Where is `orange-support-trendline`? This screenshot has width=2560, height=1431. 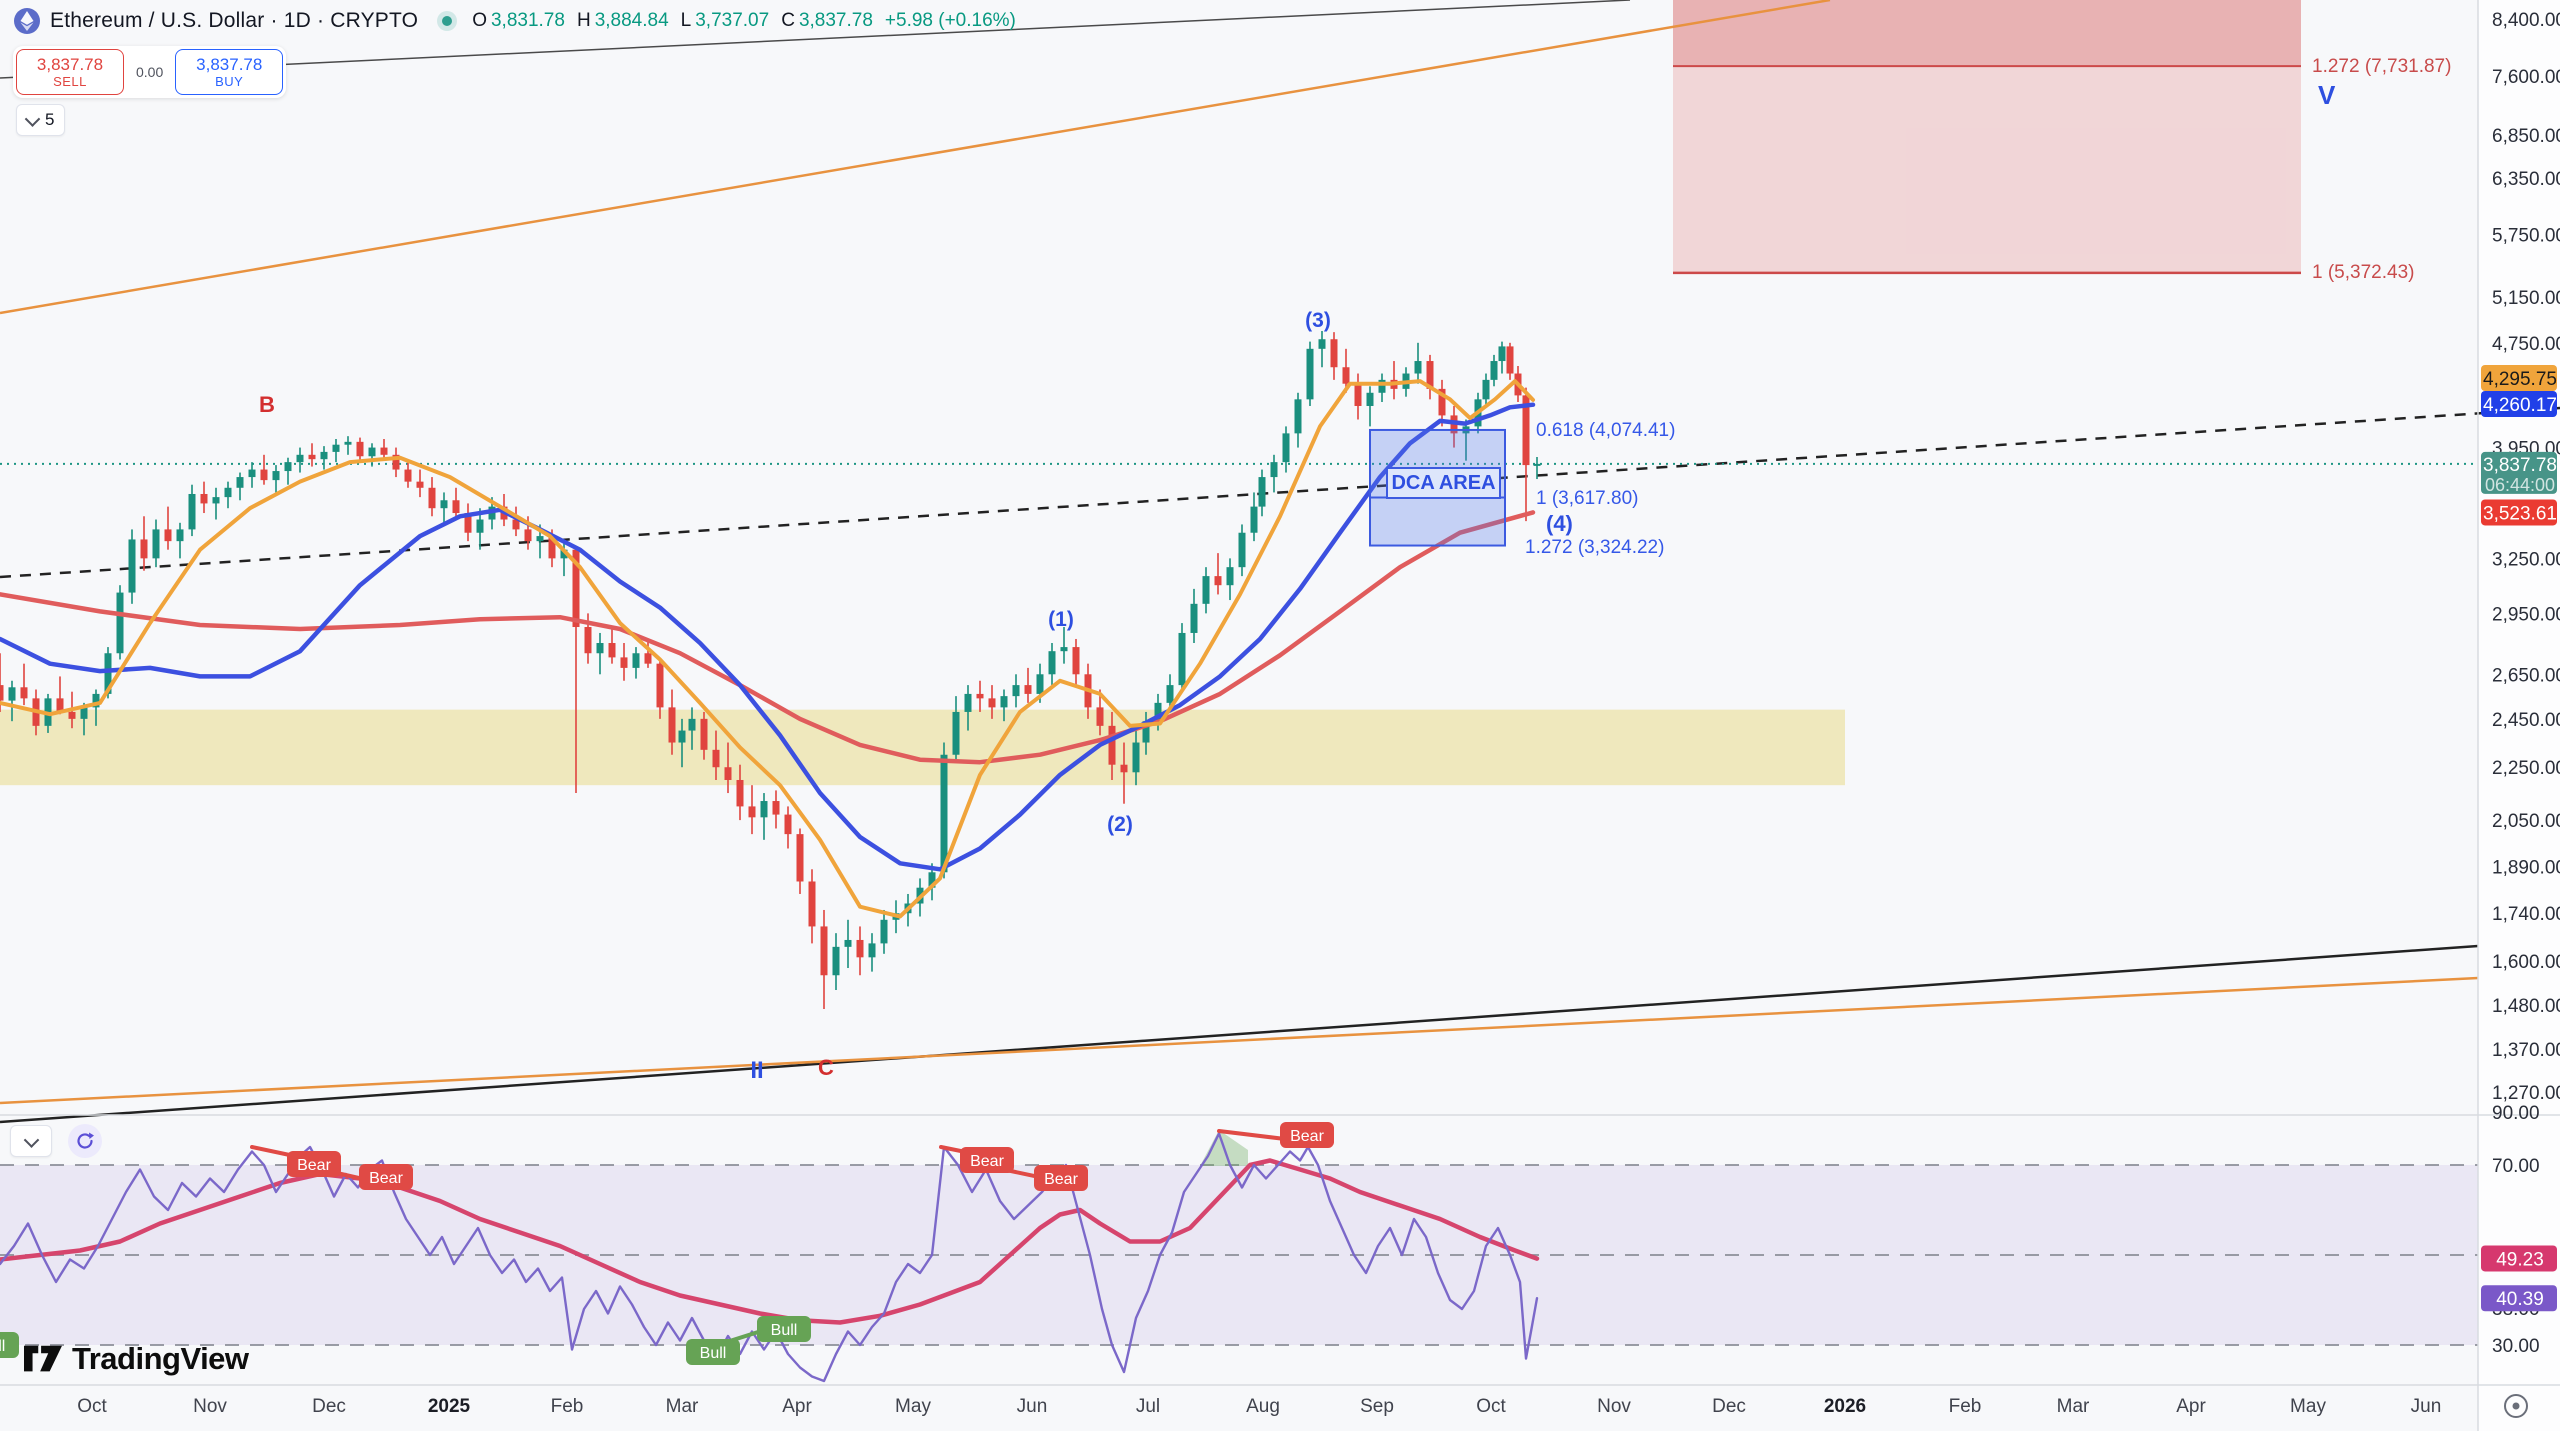 orange-support-trendline is located at coordinates (1239, 1040).